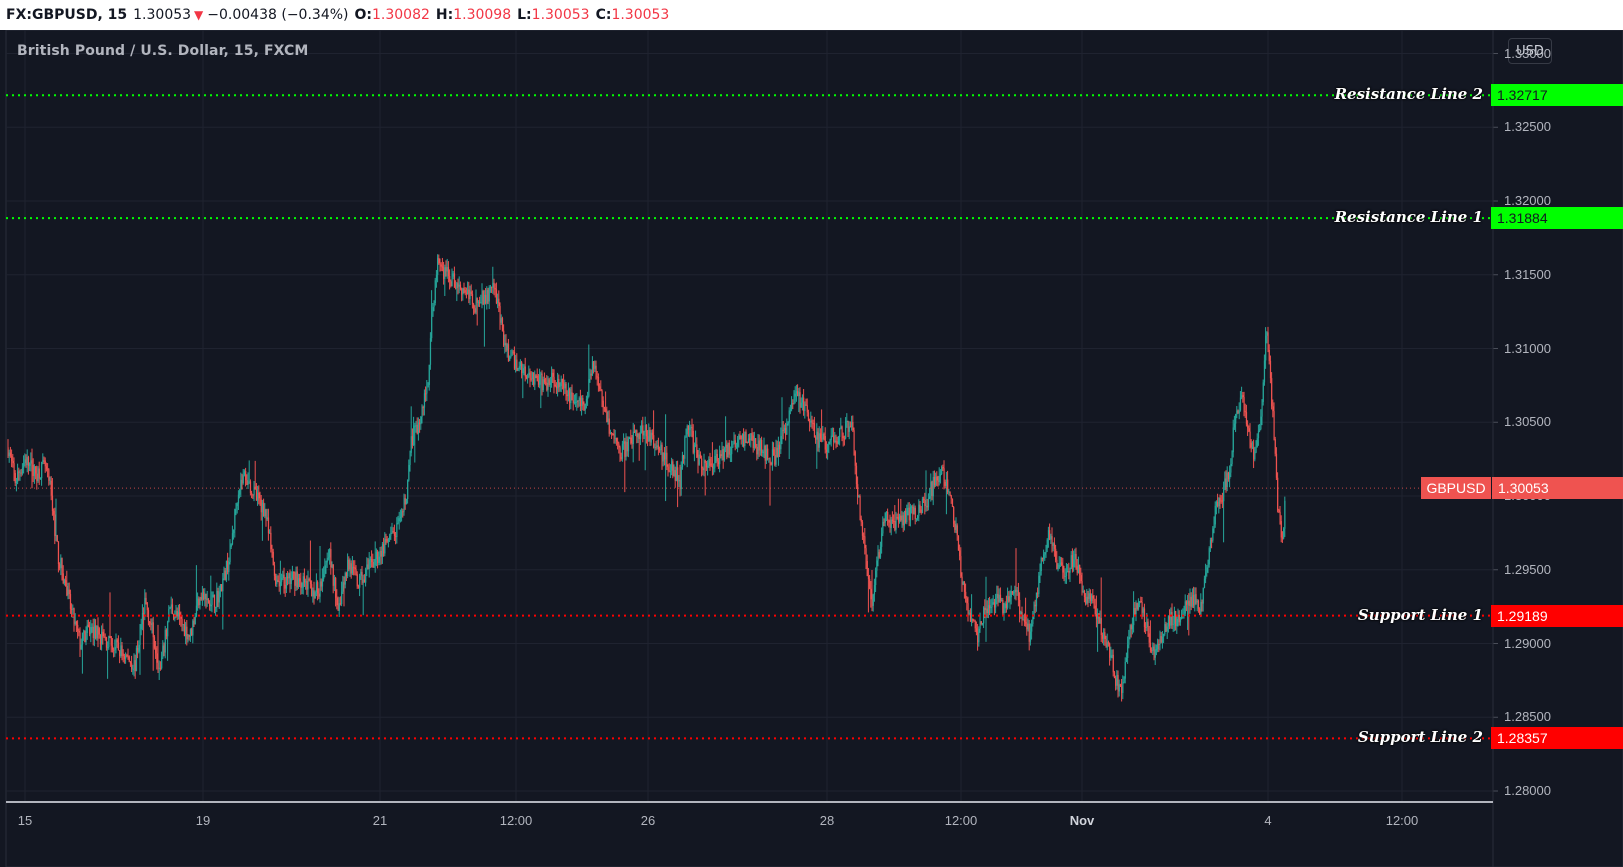 Image resolution: width=1623 pixels, height=867 pixels. I want to click on symbol-price-tag: GBPUSD, so click(1456, 488).